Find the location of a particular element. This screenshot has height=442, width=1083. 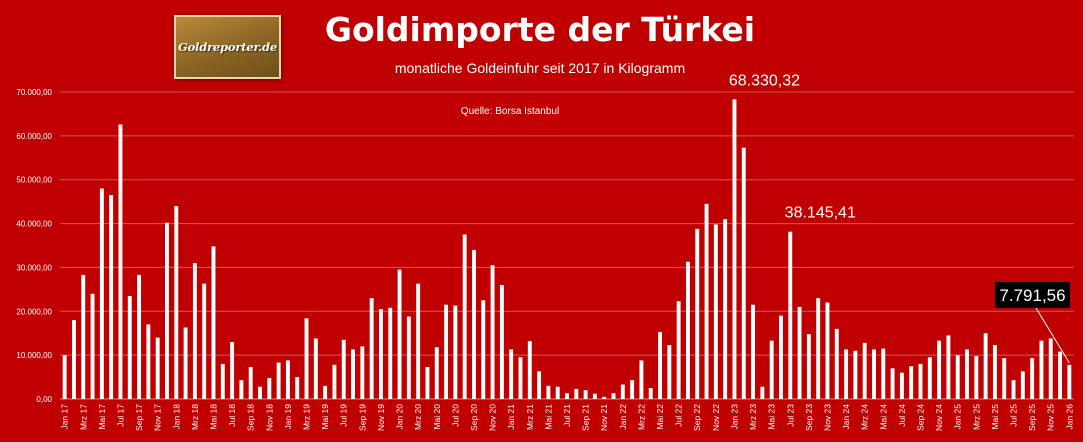

x-tick-label: Sep 23 is located at coordinates (809, 417).